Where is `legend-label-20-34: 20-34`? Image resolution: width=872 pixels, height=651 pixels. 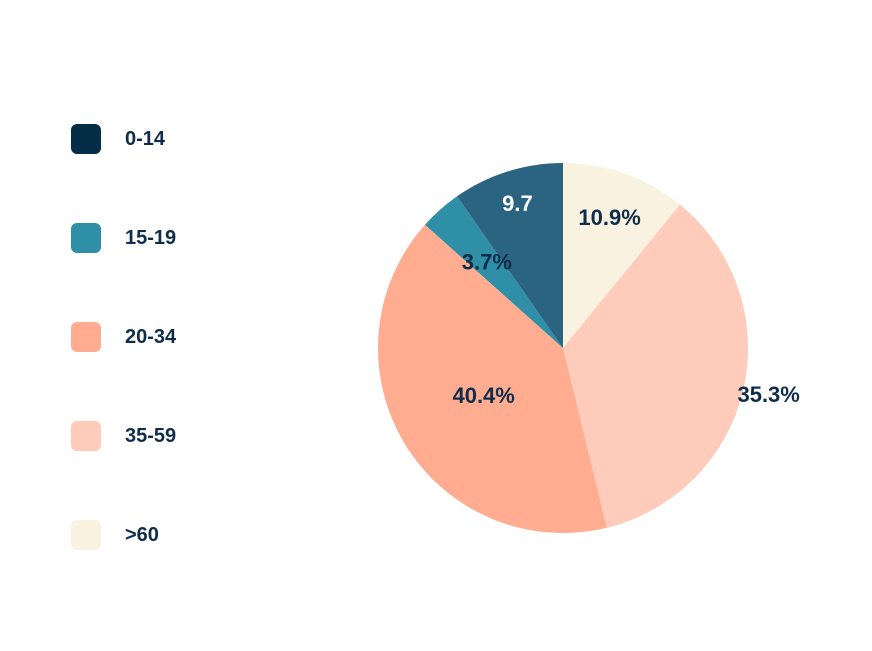 legend-label-20-34: 20-34 is located at coordinates (151, 336).